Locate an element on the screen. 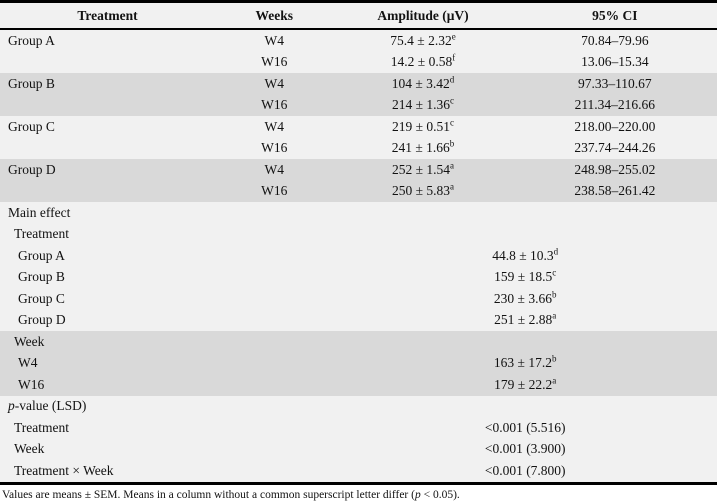  column-header-treatment: Treatment is located at coordinates (108, 15).